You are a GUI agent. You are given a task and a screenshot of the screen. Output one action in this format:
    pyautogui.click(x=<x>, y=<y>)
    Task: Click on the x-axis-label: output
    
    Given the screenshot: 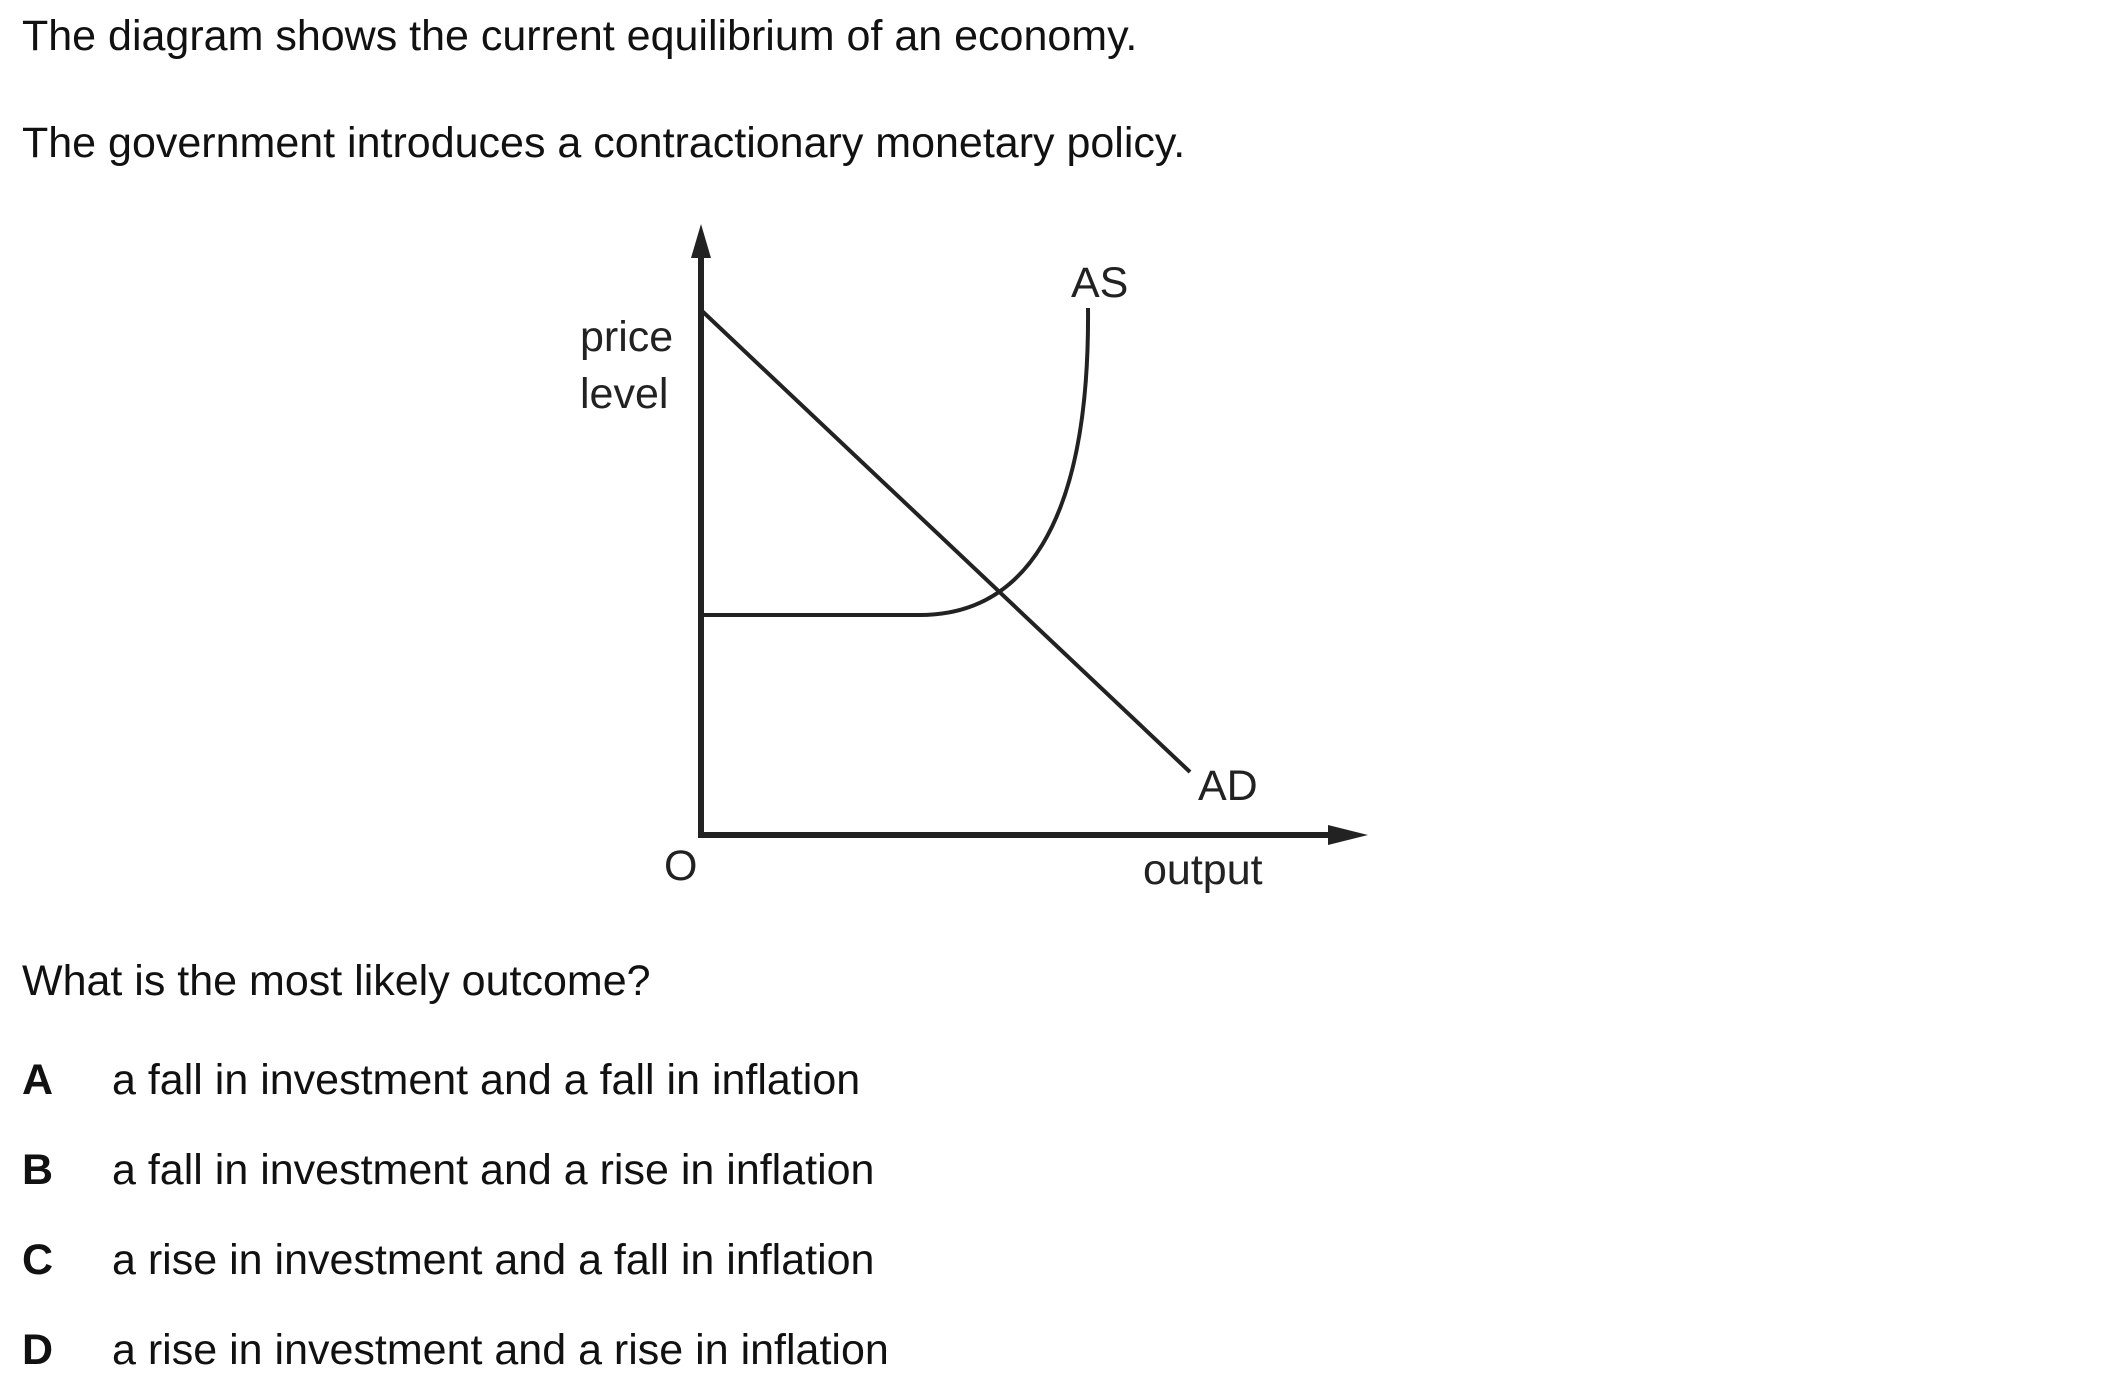 What is the action you would take?
    pyautogui.click(x=1203, y=870)
    